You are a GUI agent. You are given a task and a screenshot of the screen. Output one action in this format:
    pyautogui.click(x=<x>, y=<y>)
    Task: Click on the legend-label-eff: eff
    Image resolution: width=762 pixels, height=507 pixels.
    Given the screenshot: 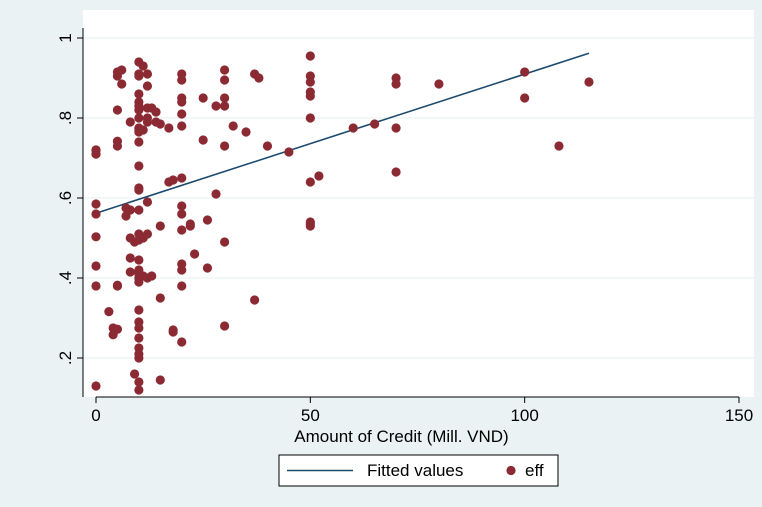 What is the action you would take?
    pyautogui.click(x=534, y=470)
    